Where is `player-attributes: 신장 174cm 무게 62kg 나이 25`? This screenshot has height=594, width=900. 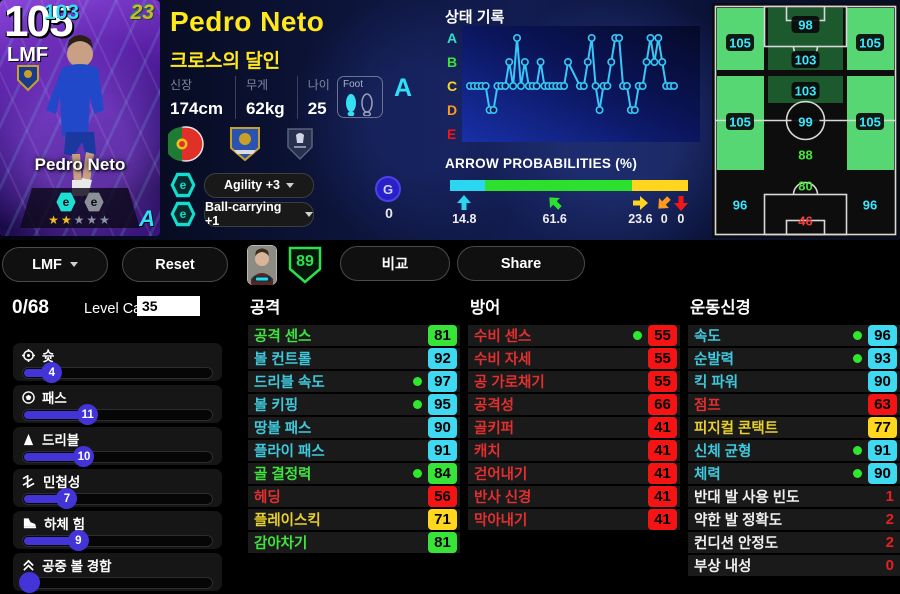
player-attributes: 신장 174cm 무게 62kg 나이 25 is located at coordinates (261, 97).